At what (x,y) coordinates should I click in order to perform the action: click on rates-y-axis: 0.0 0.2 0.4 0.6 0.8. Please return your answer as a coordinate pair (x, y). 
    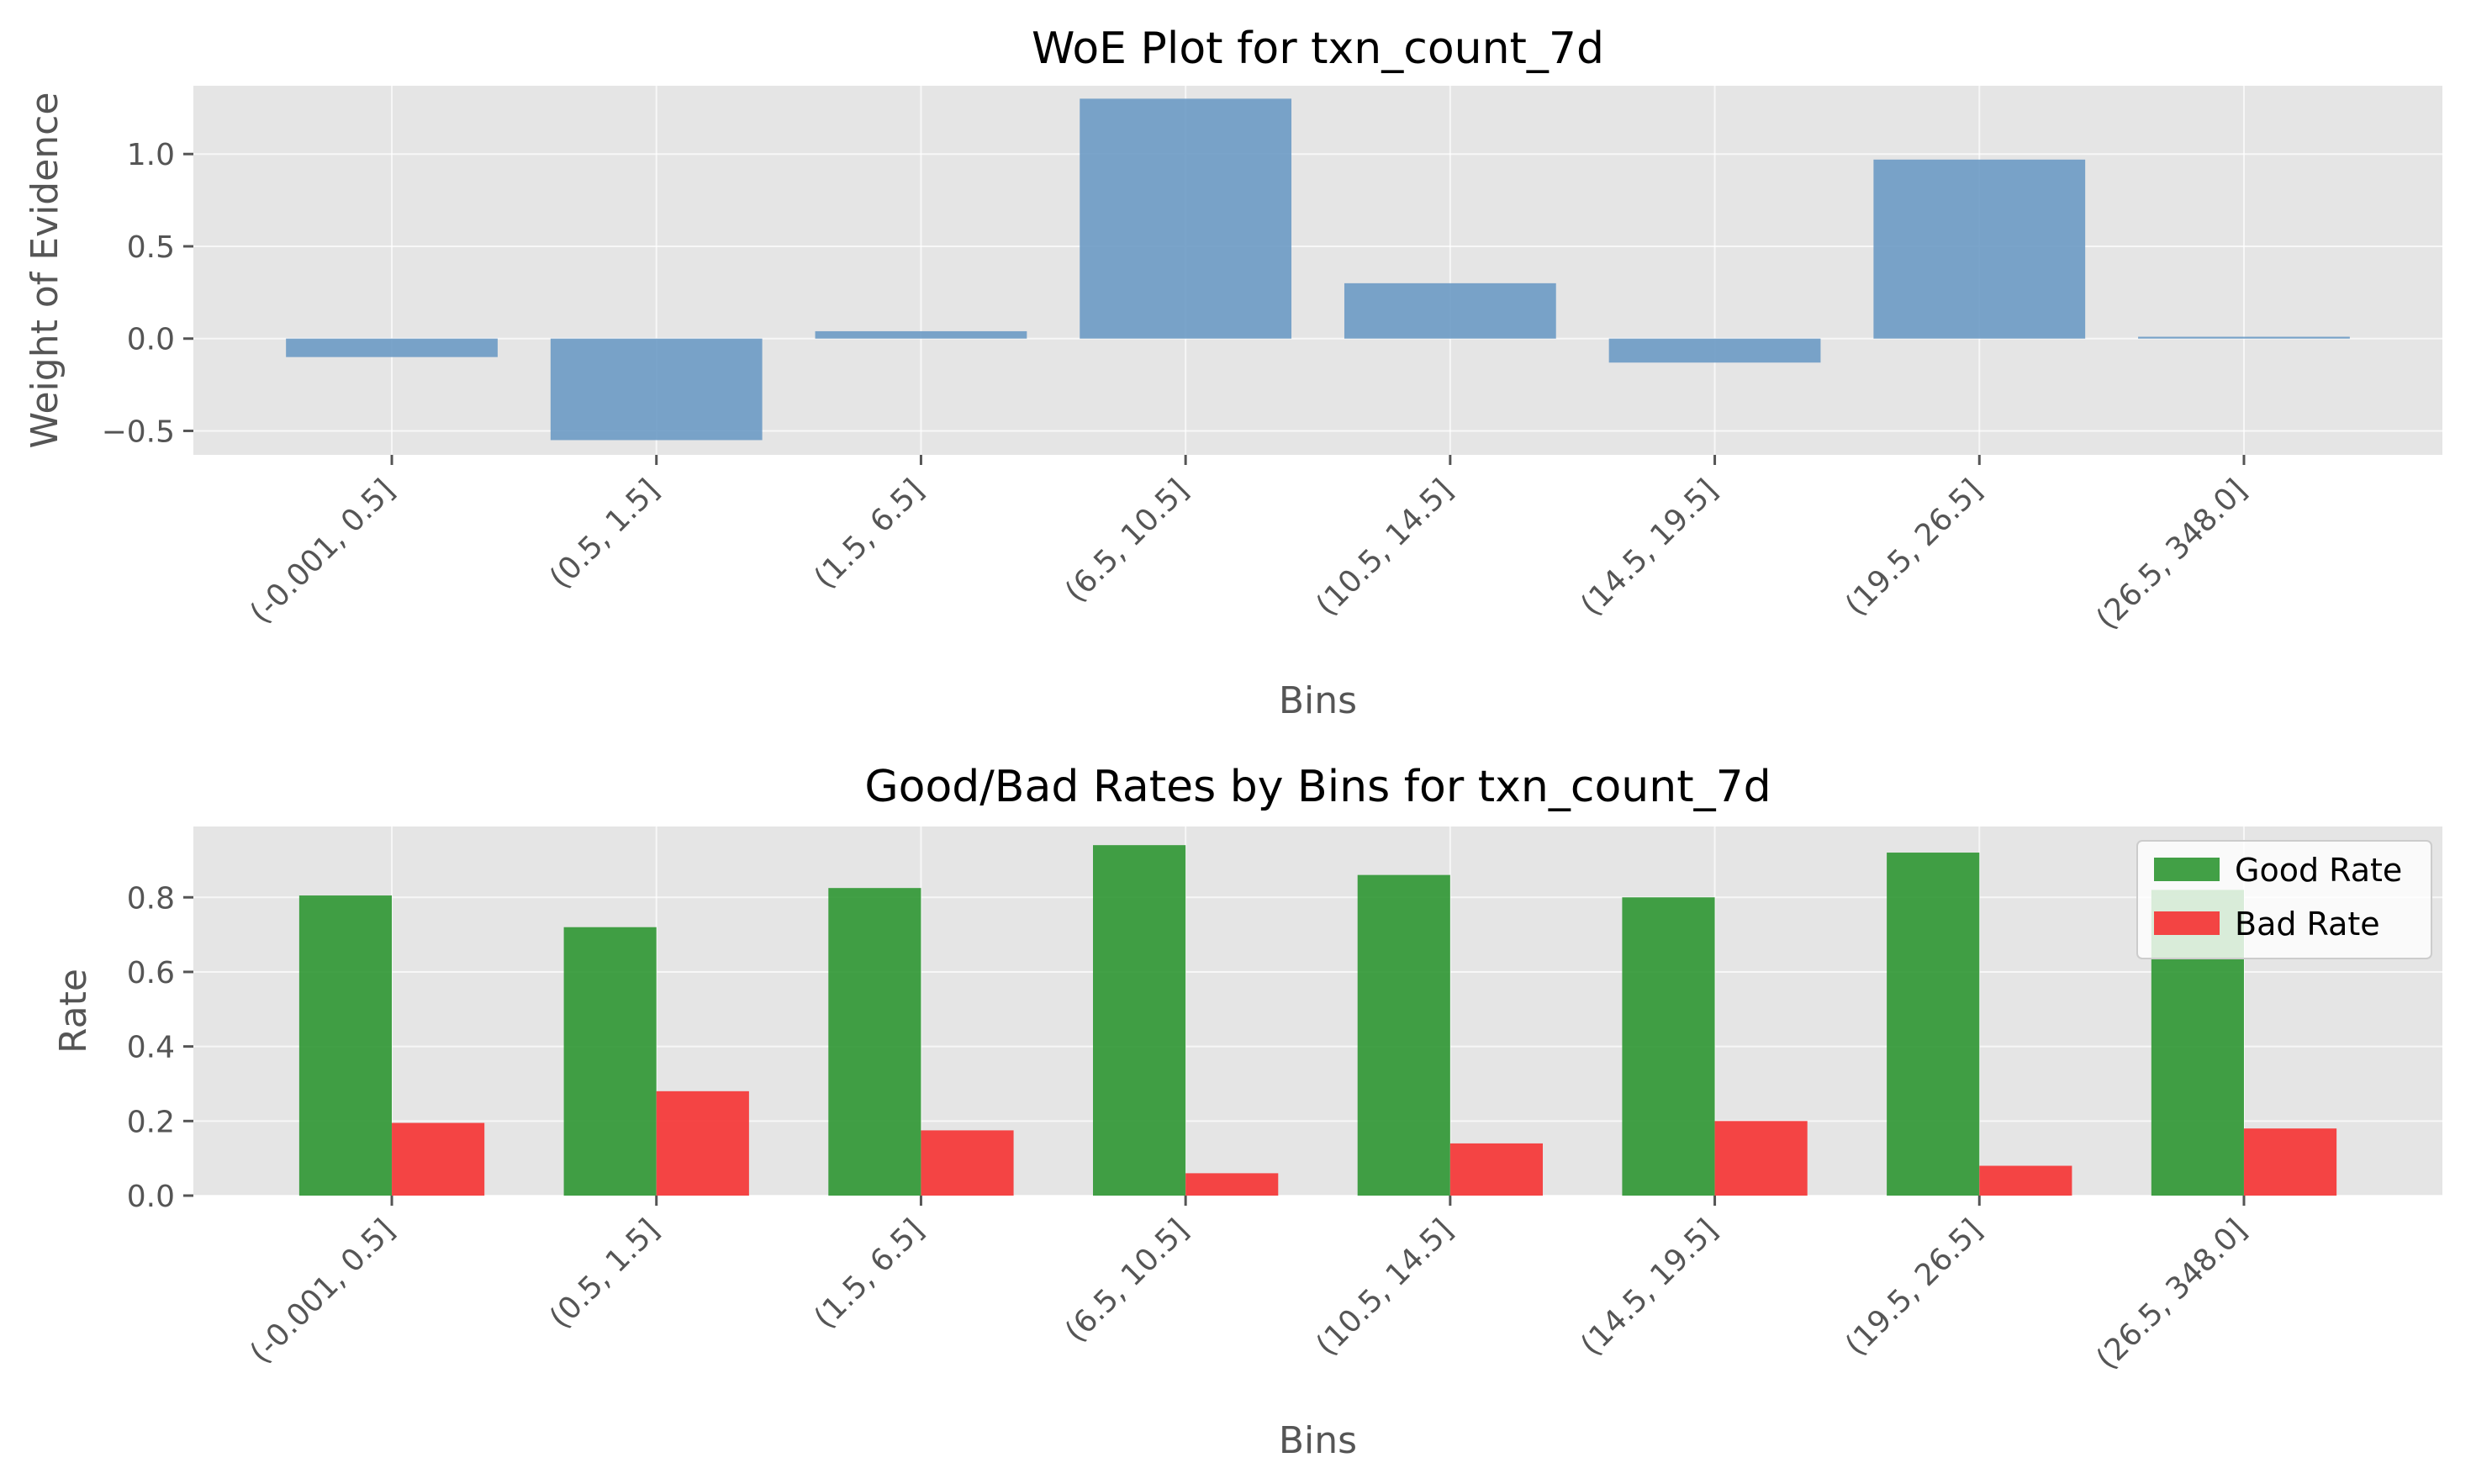
    Looking at the image, I should click on (160, 1047).